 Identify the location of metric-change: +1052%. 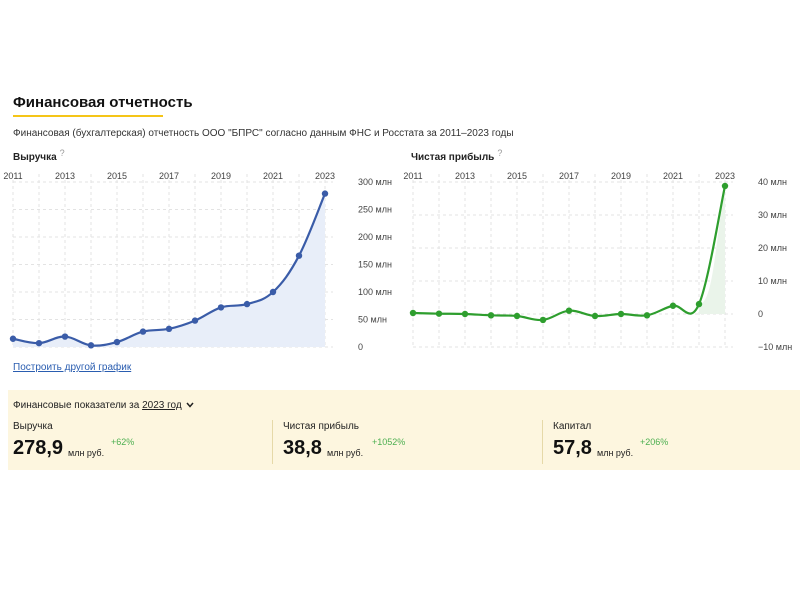
(389, 442).